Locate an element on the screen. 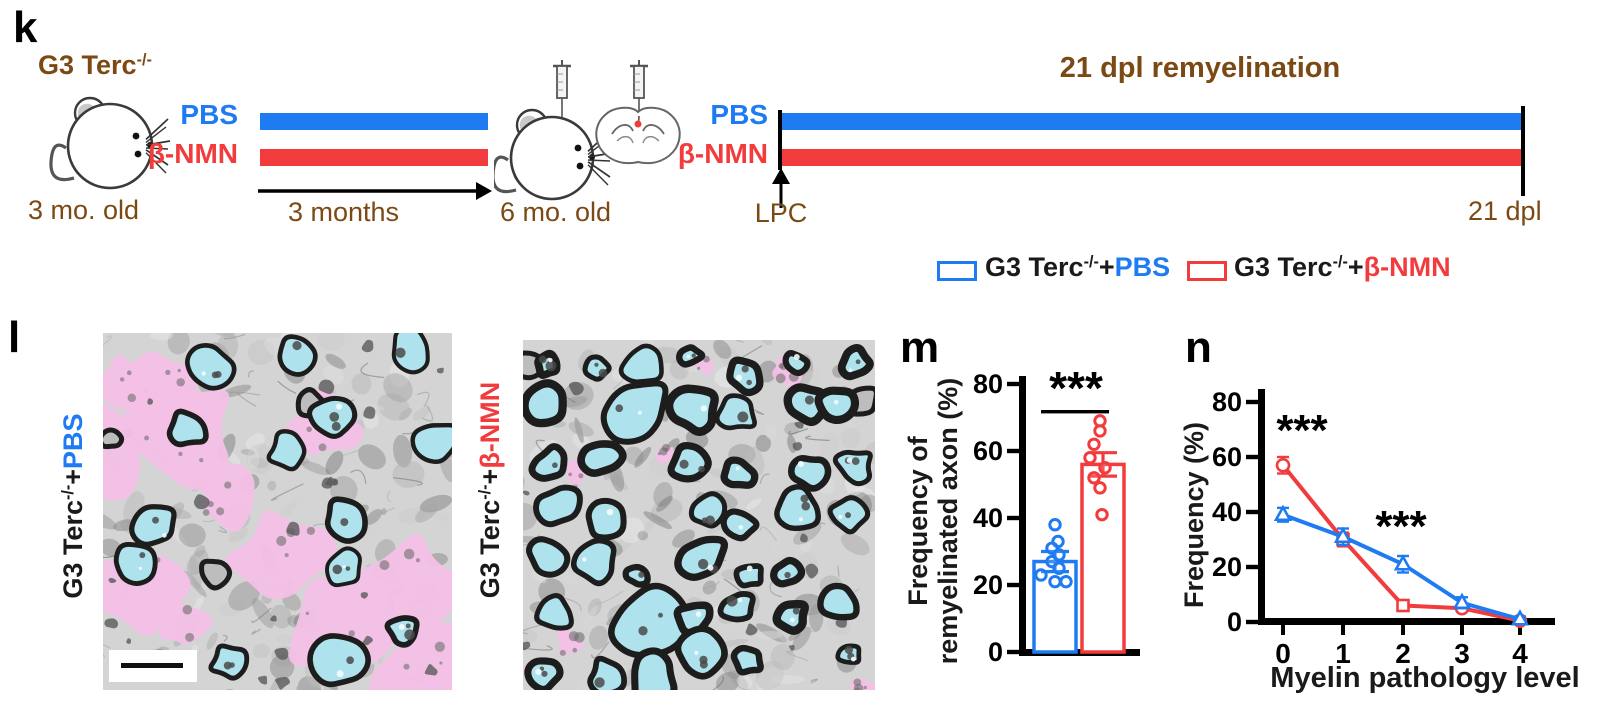 The width and height of the screenshot is (1600, 727). legend-item-pbs: G3 Terc-/-+PBS is located at coordinates (1078, 267).